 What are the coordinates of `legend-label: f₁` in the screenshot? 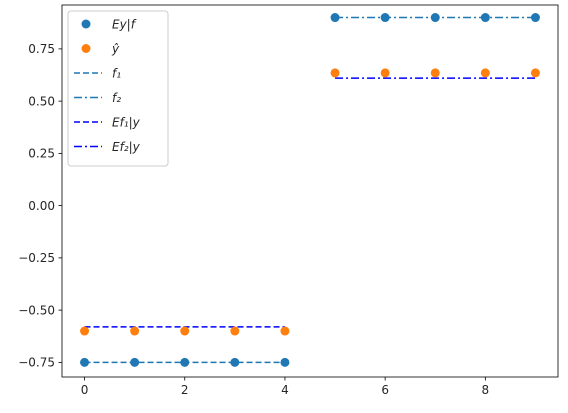 It's located at (116, 74).